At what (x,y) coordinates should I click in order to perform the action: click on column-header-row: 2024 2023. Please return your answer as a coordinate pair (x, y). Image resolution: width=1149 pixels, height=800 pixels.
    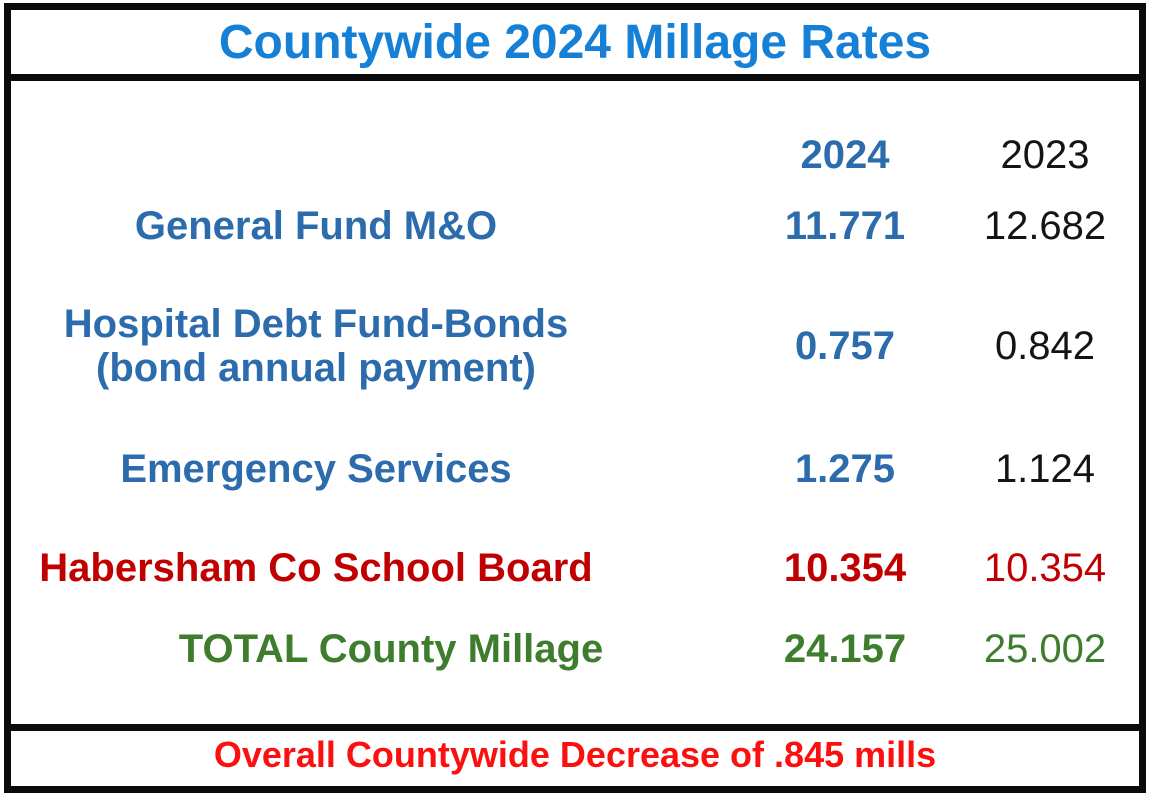
    Looking at the image, I should click on (575, 155).